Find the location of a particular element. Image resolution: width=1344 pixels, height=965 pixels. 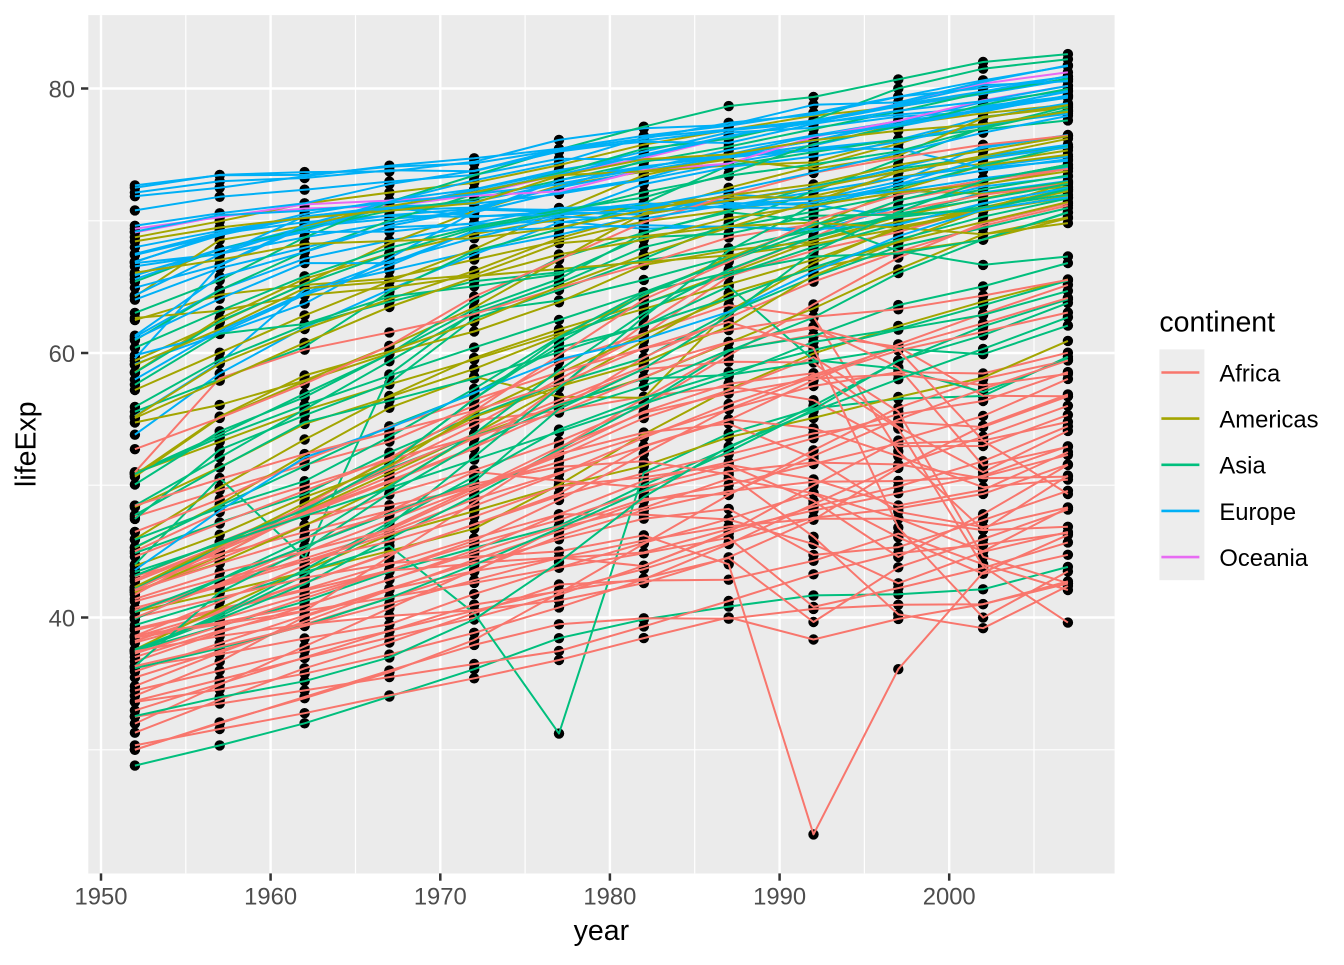

svg-text: 60 is located at coordinates (62, 354).